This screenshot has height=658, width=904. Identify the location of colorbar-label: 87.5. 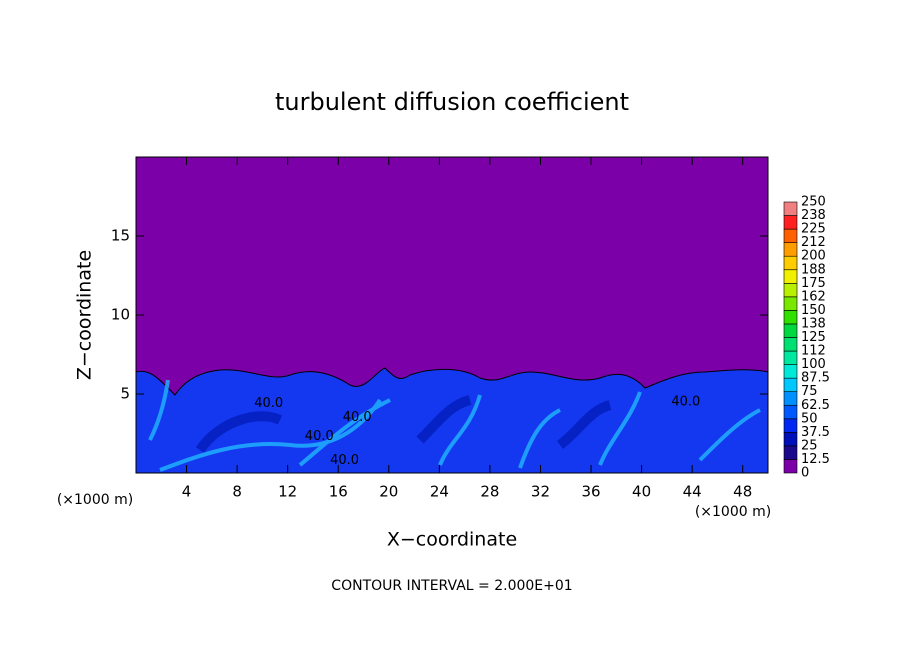
(815, 378).